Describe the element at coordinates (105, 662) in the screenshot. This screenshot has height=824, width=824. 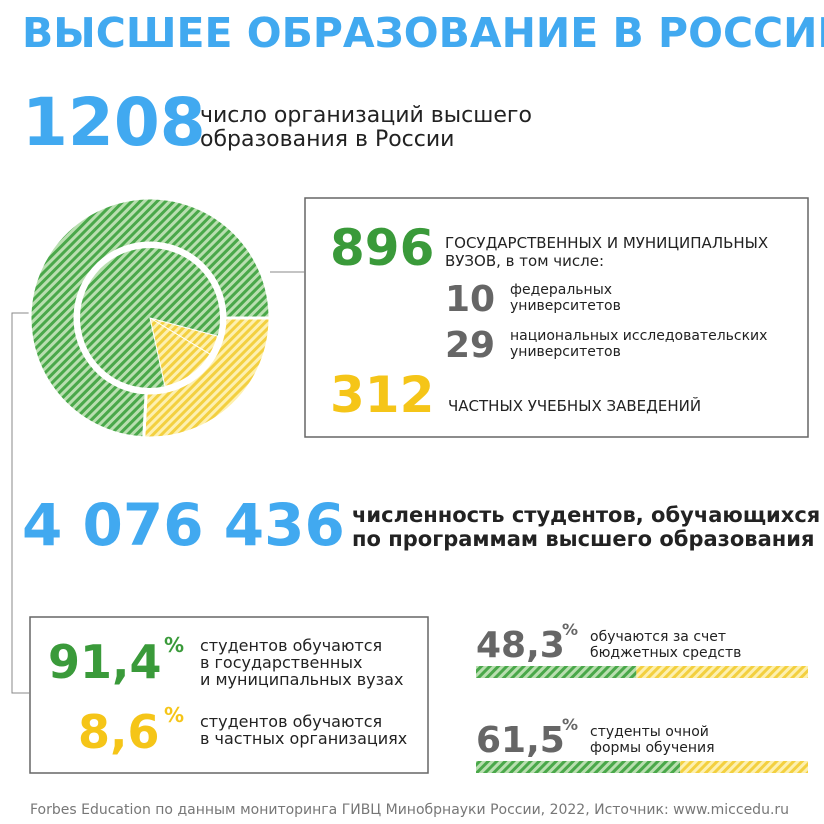
I see `share-value: 91,4` at that location.